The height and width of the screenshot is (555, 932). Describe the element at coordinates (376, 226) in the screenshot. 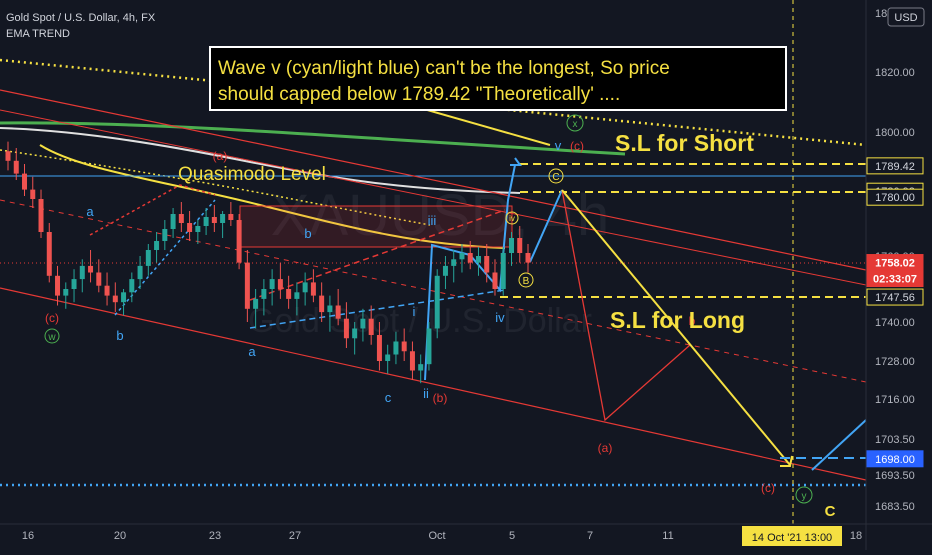

I see `supply-zone` at that location.